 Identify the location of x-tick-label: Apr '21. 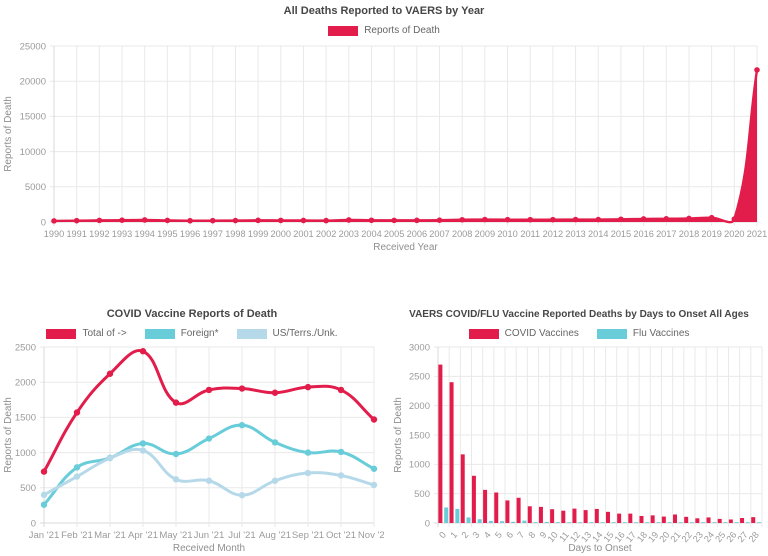
(143, 535).